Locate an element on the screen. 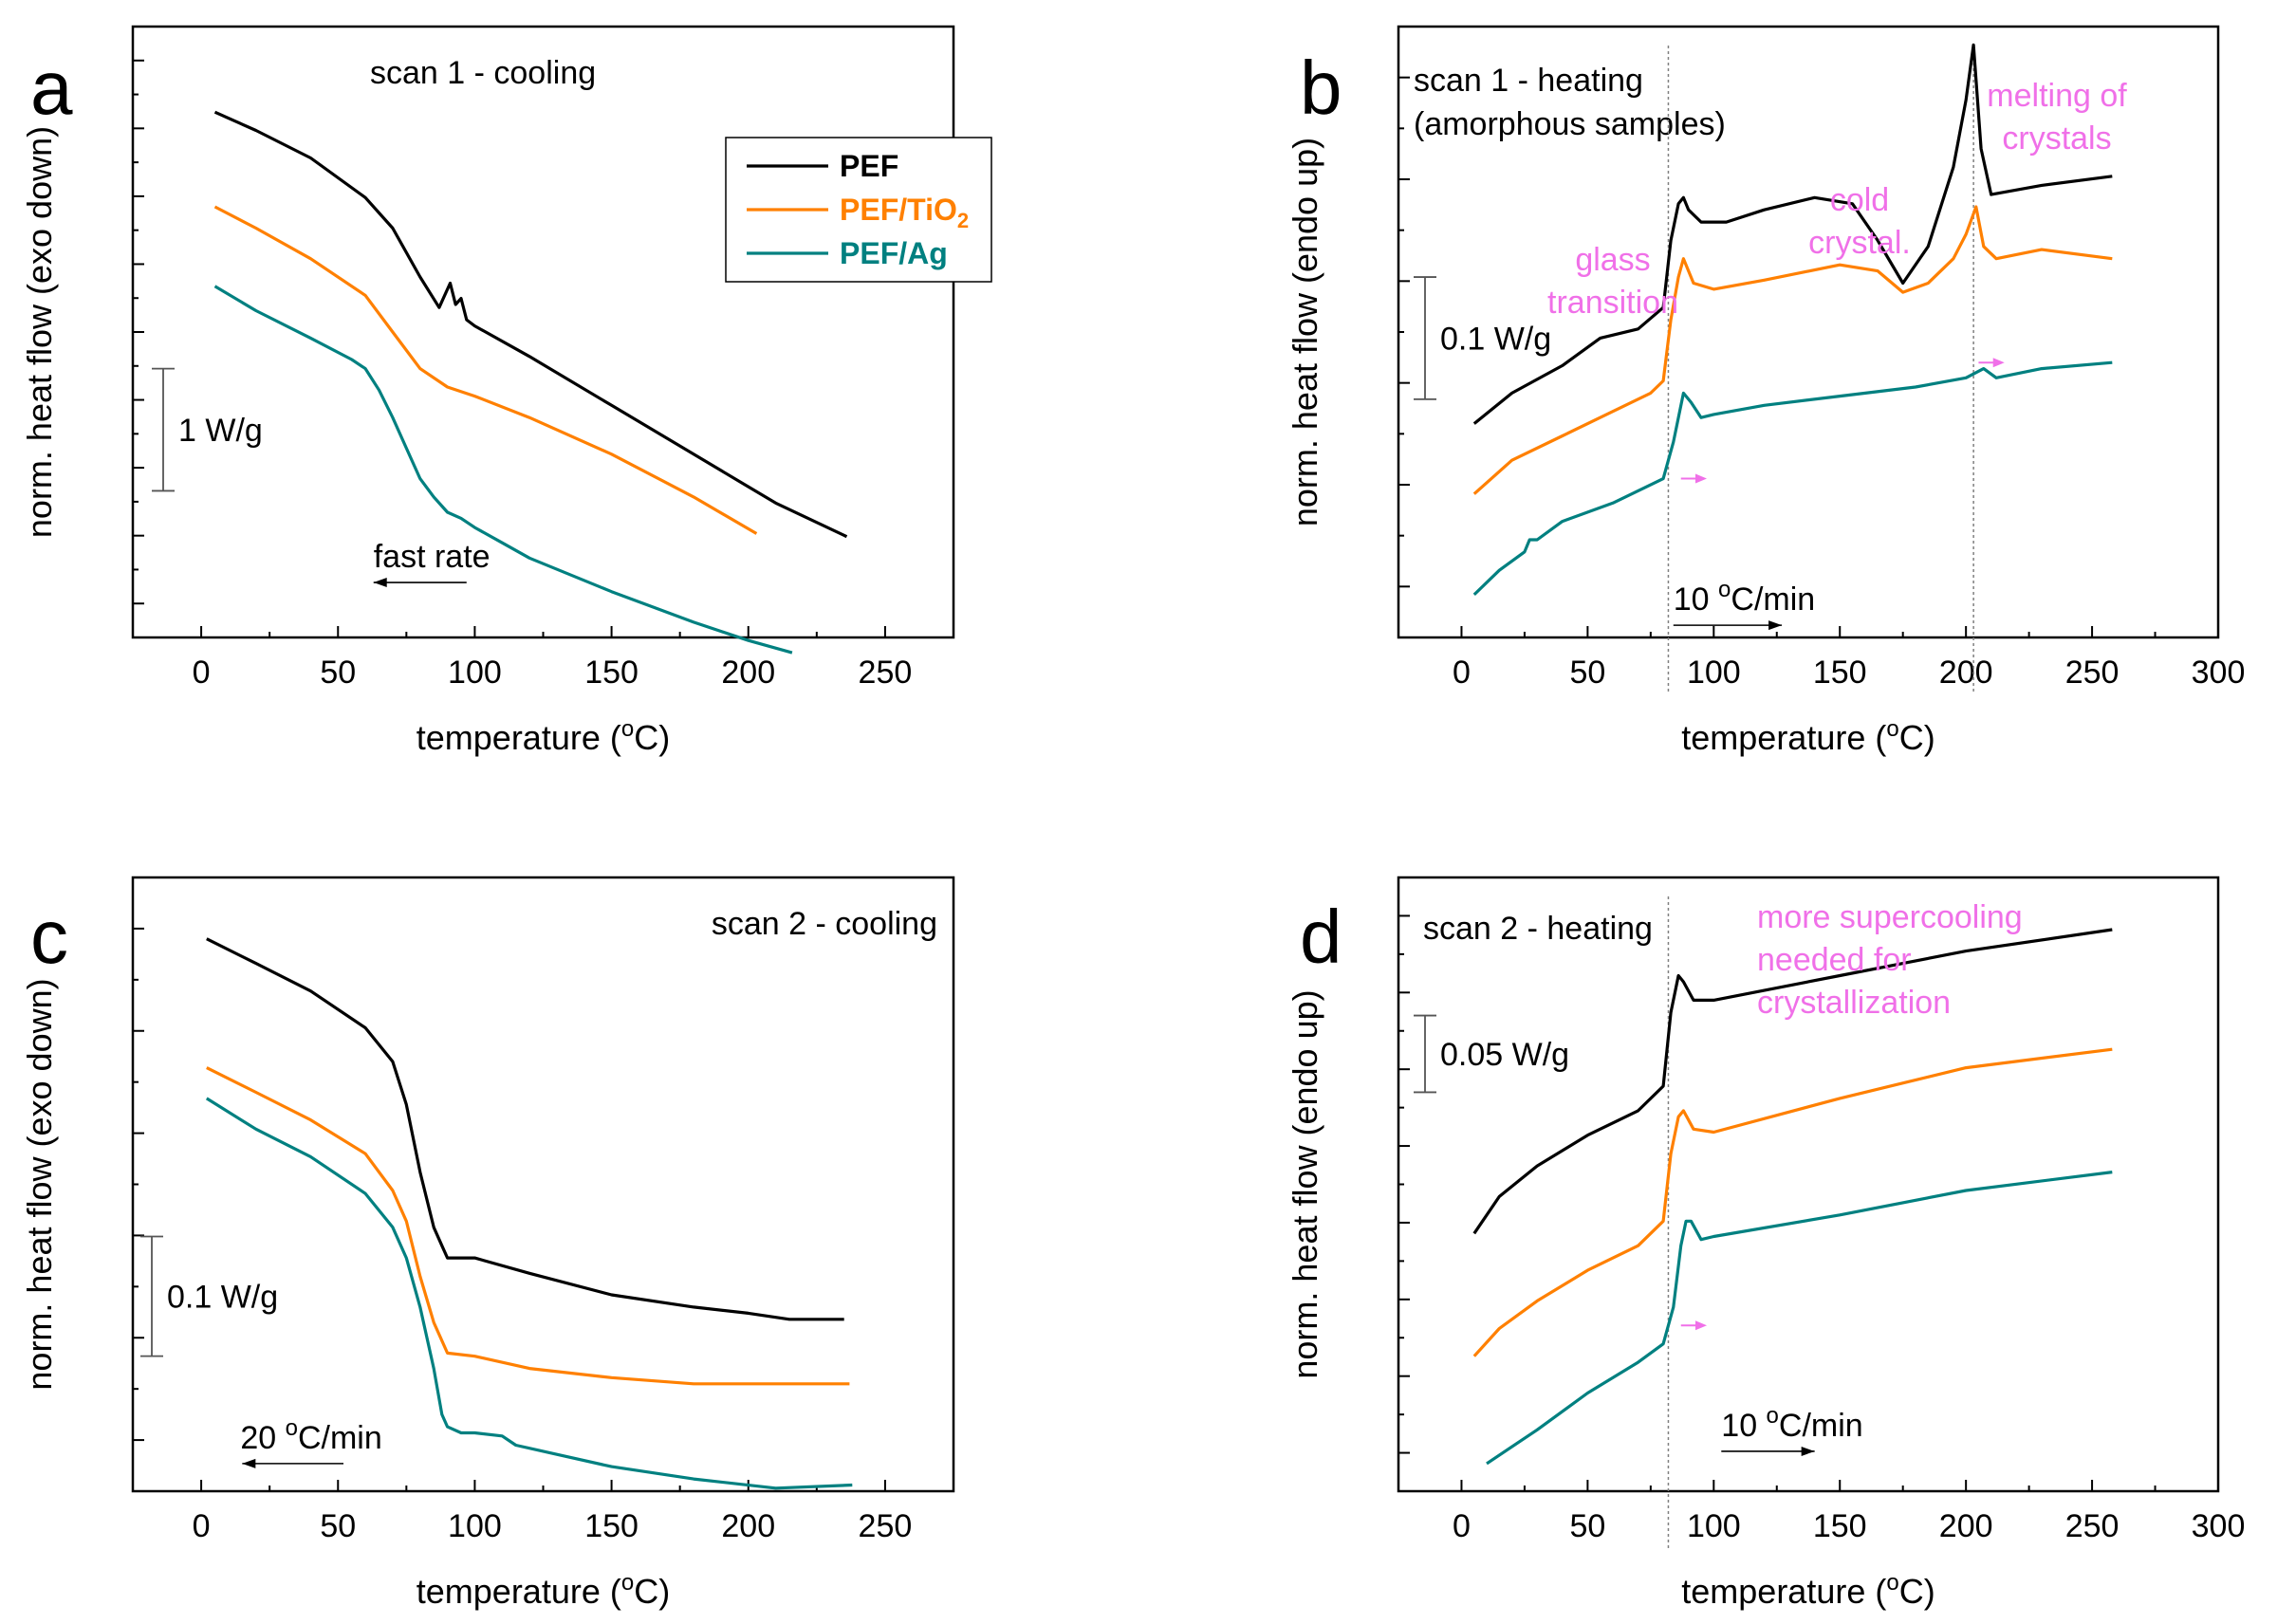  scale-bar-label: 1 W/g is located at coordinates (220, 431).